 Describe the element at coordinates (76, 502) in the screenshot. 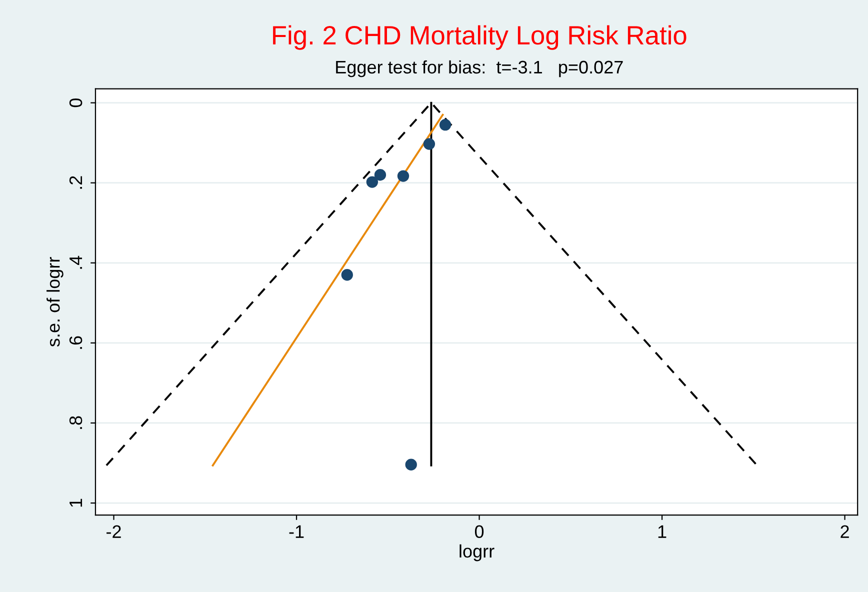

I see `y-tick-label: 1` at that location.